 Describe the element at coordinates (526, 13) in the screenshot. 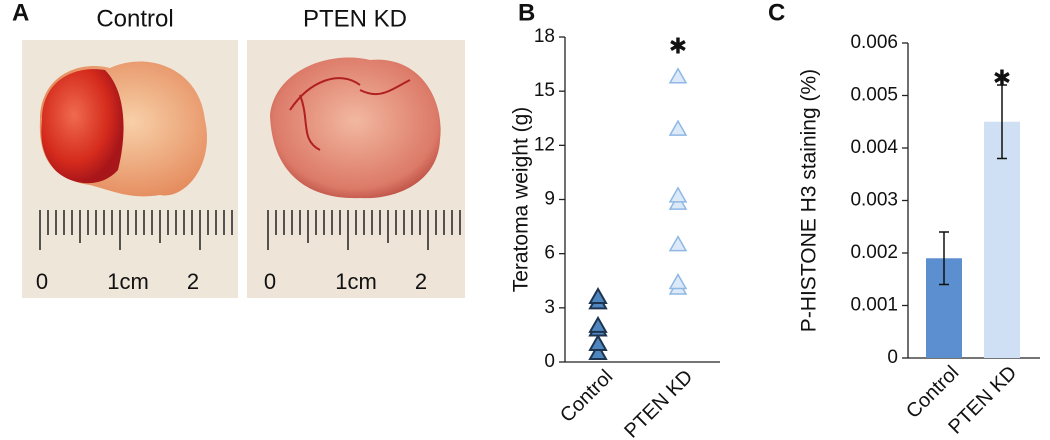

I see `panel-label: B` at that location.